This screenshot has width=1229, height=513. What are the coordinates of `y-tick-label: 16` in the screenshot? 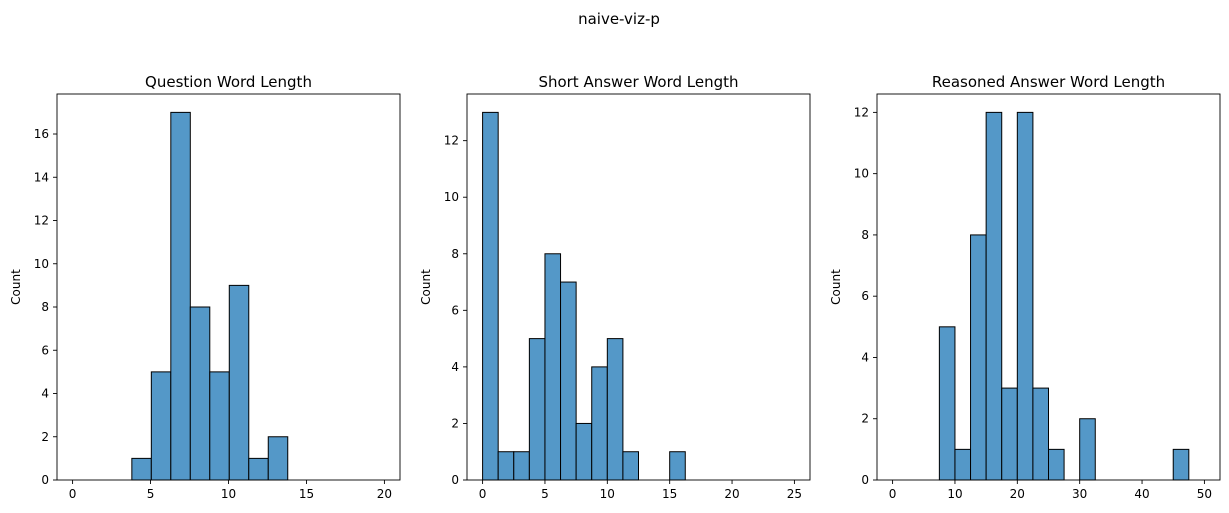 It's located at (41, 134).